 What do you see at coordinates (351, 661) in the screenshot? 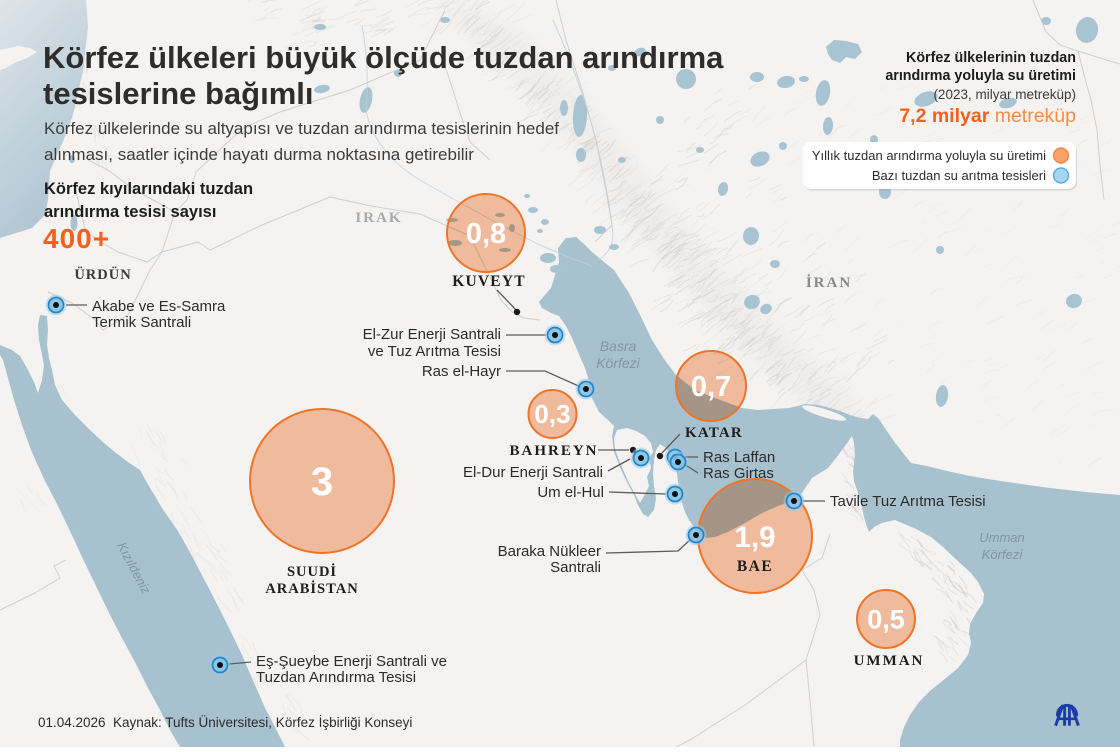
I see `svg-text: Eş-Şueybe Enerji Santrali ve` at bounding box center [351, 661].